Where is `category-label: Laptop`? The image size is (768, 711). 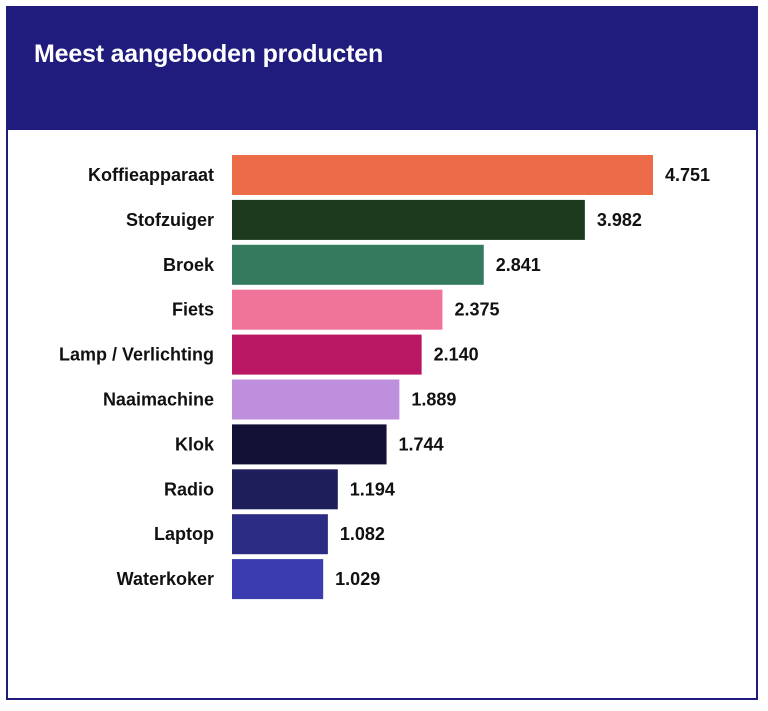
category-label: Laptop is located at coordinates (184, 534).